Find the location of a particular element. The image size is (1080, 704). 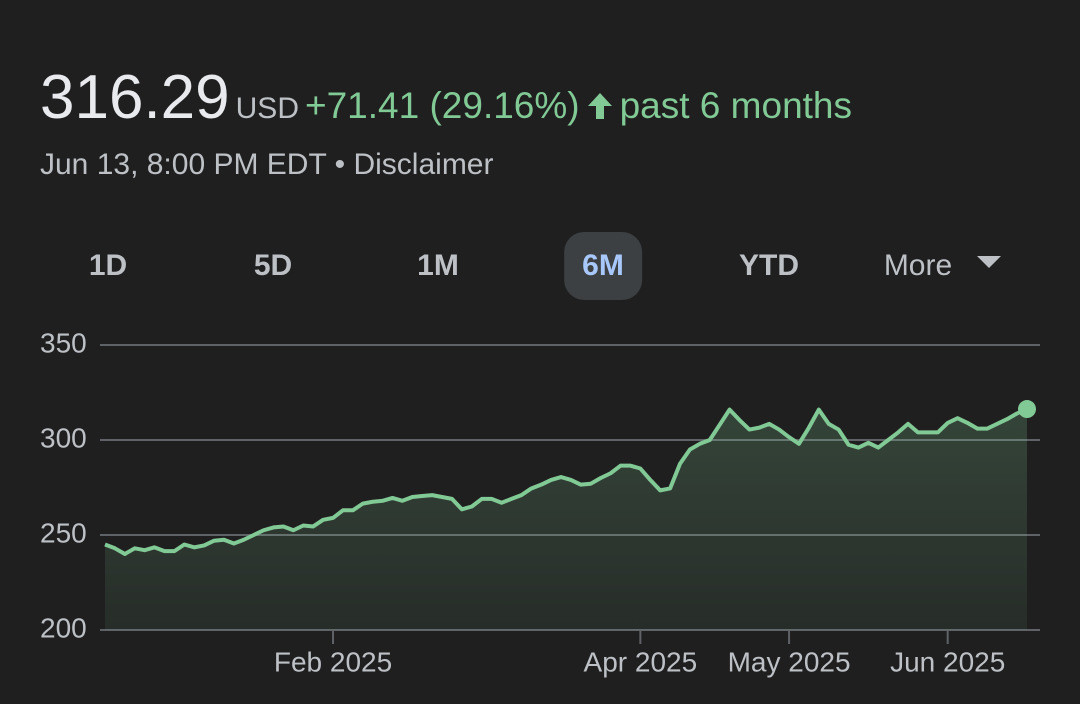

range-button: 1D is located at coordinates (108, 265).